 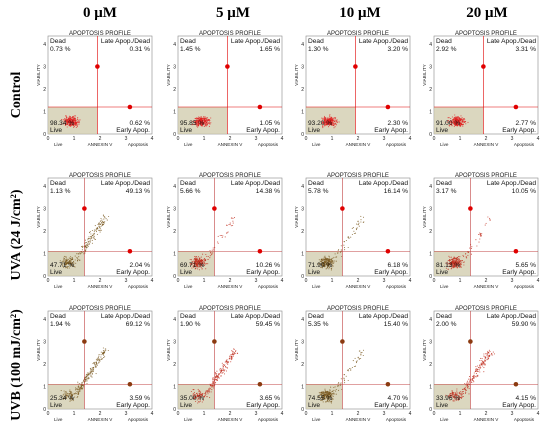 What do you see at coordinates (269, 49) in the screenshot?
I see `late-percent: 1.65 %` at bounding box center [269, 49].